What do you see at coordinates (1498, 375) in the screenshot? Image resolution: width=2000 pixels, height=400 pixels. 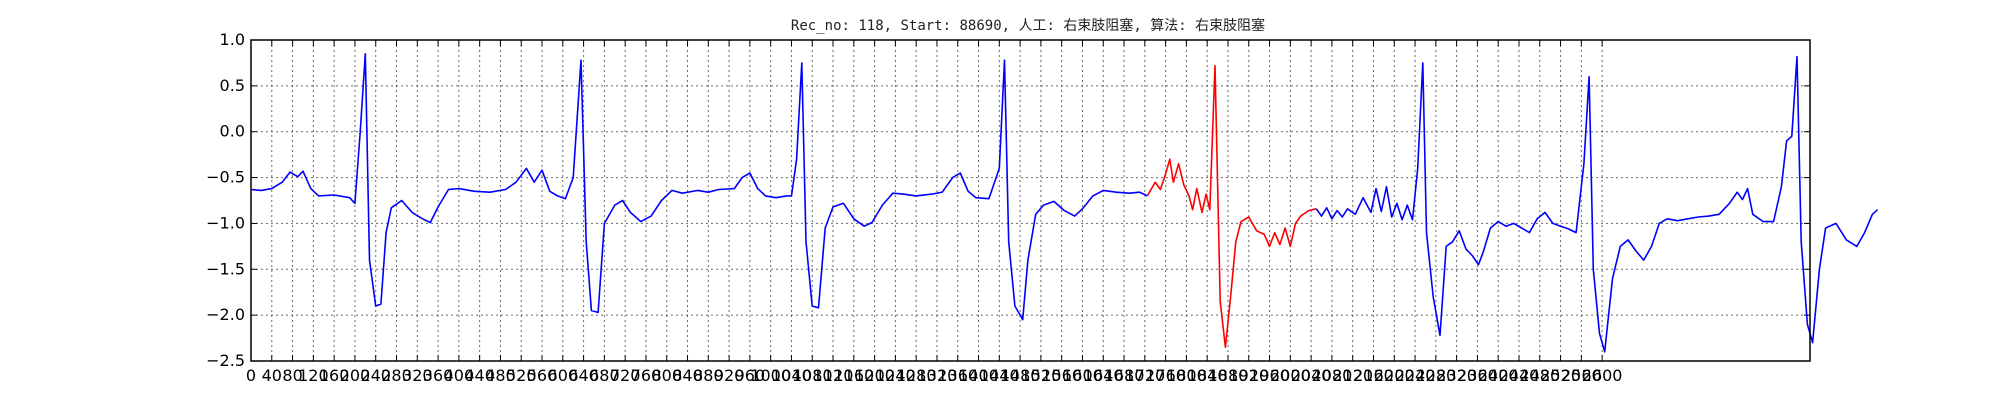 I see `x-tick-label: 2400` at bounding box center [1498, 375].